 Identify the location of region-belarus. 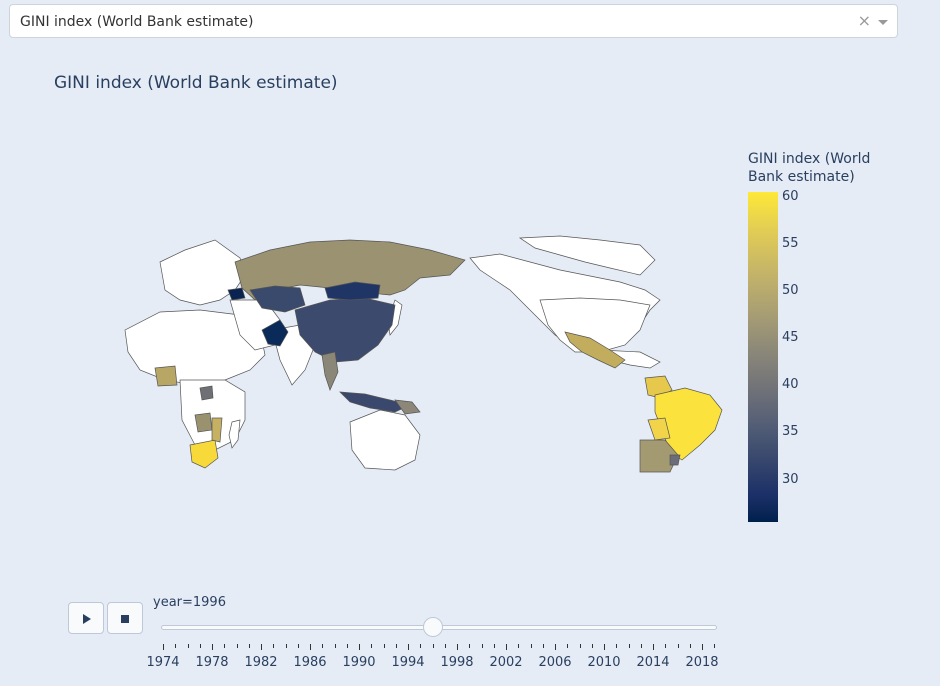
(236, 294).